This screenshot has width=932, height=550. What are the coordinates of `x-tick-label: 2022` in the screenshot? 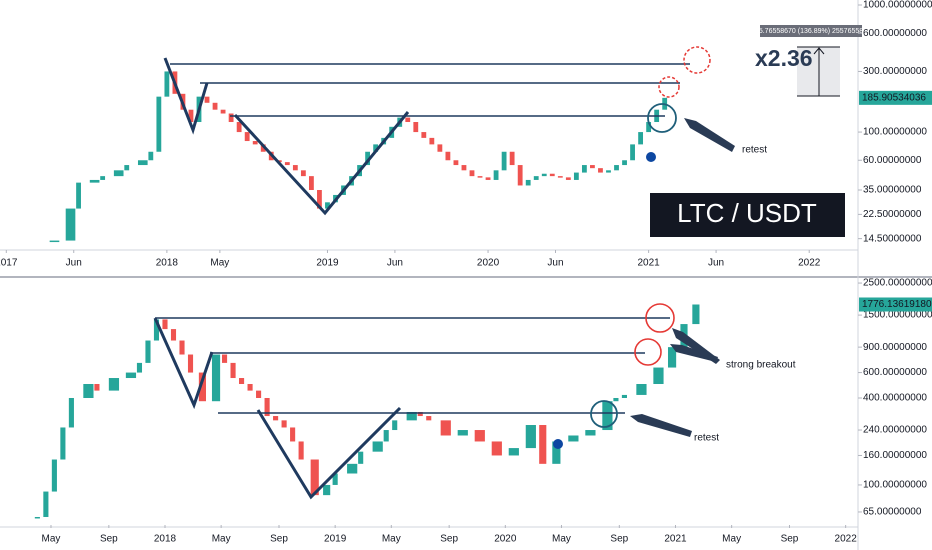 It's located at (809, 263).